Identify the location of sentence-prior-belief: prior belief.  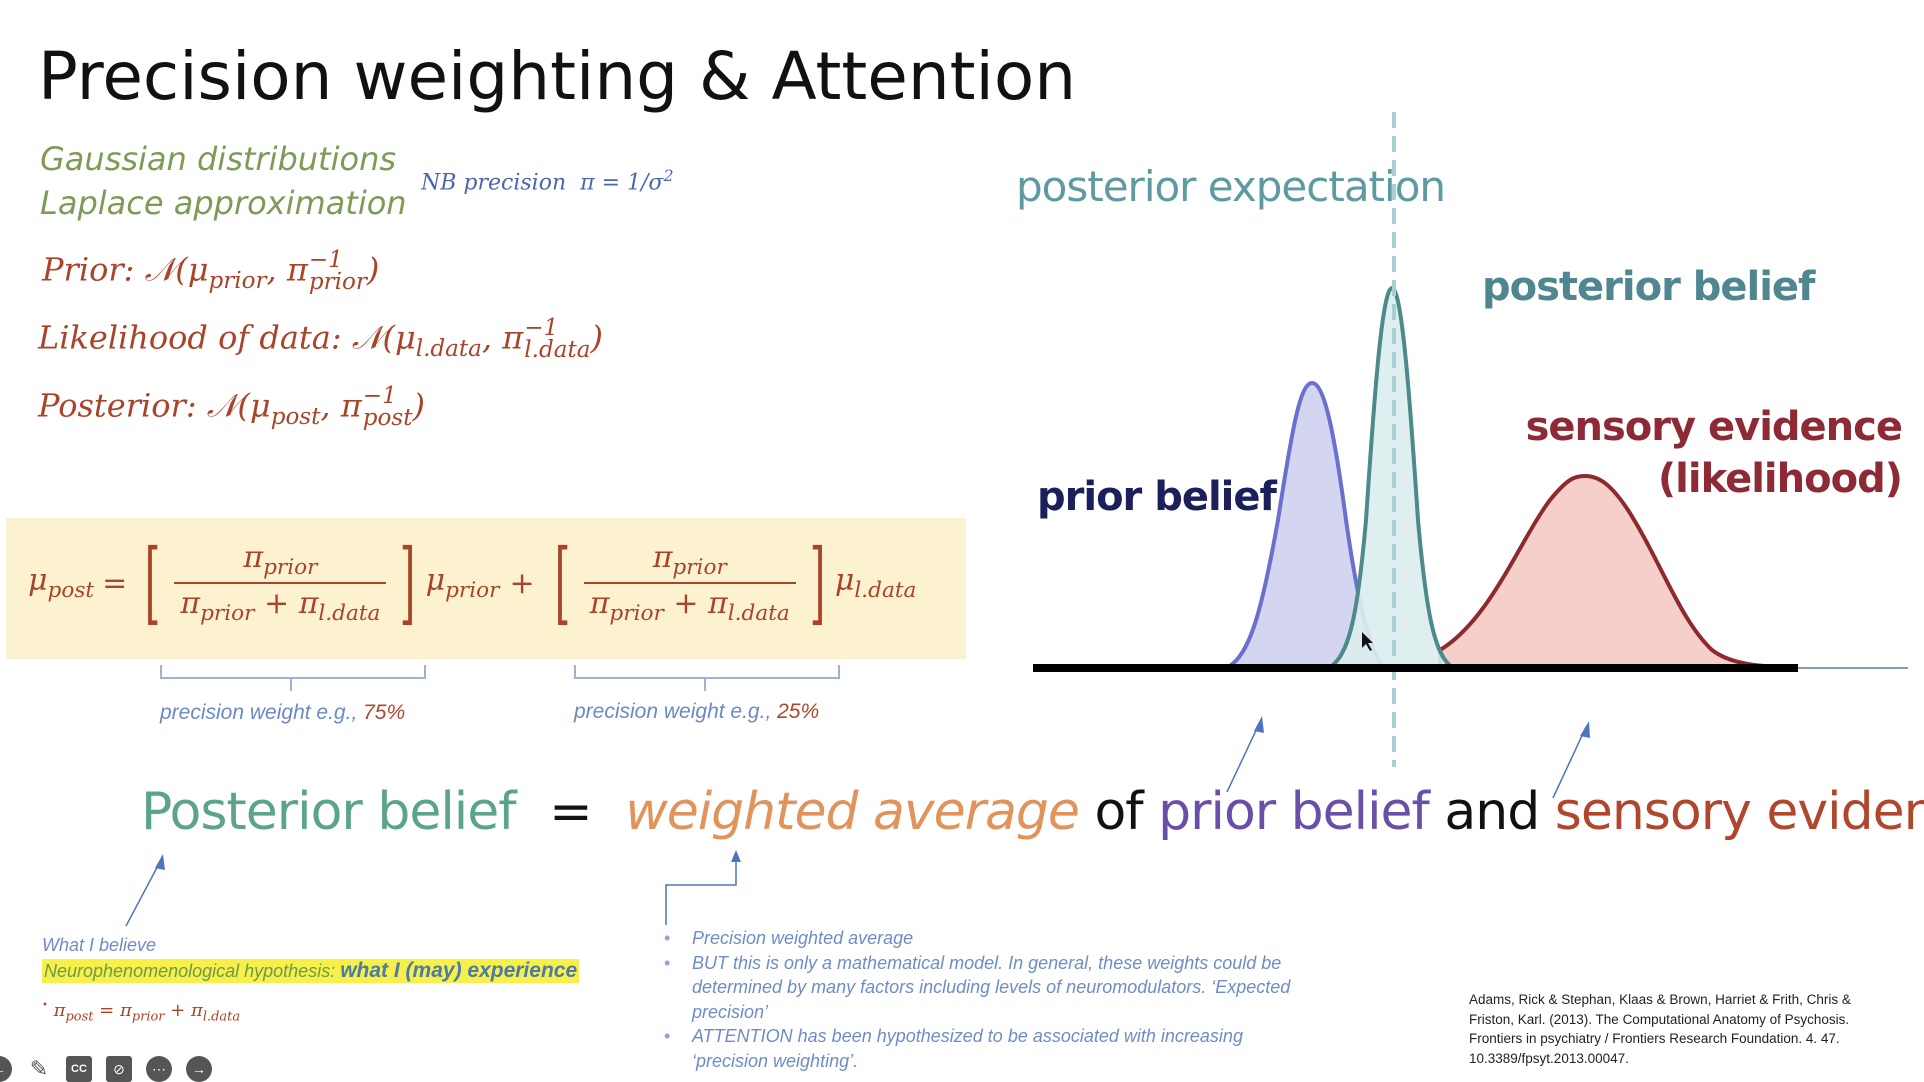
(1294, 812).